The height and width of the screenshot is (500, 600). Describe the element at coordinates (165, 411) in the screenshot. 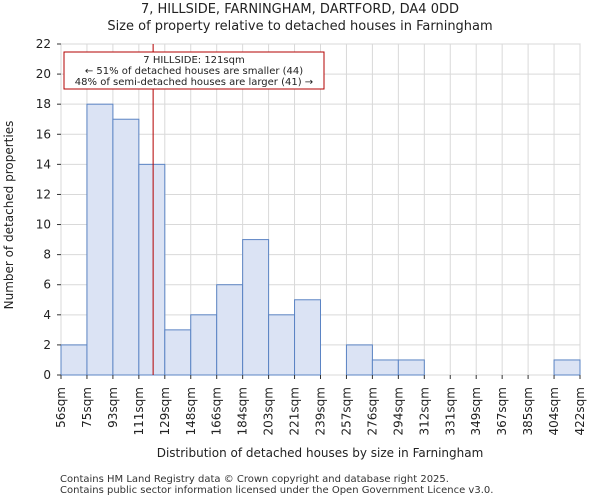

I see `x-tick-label: 129sqm` at that location.